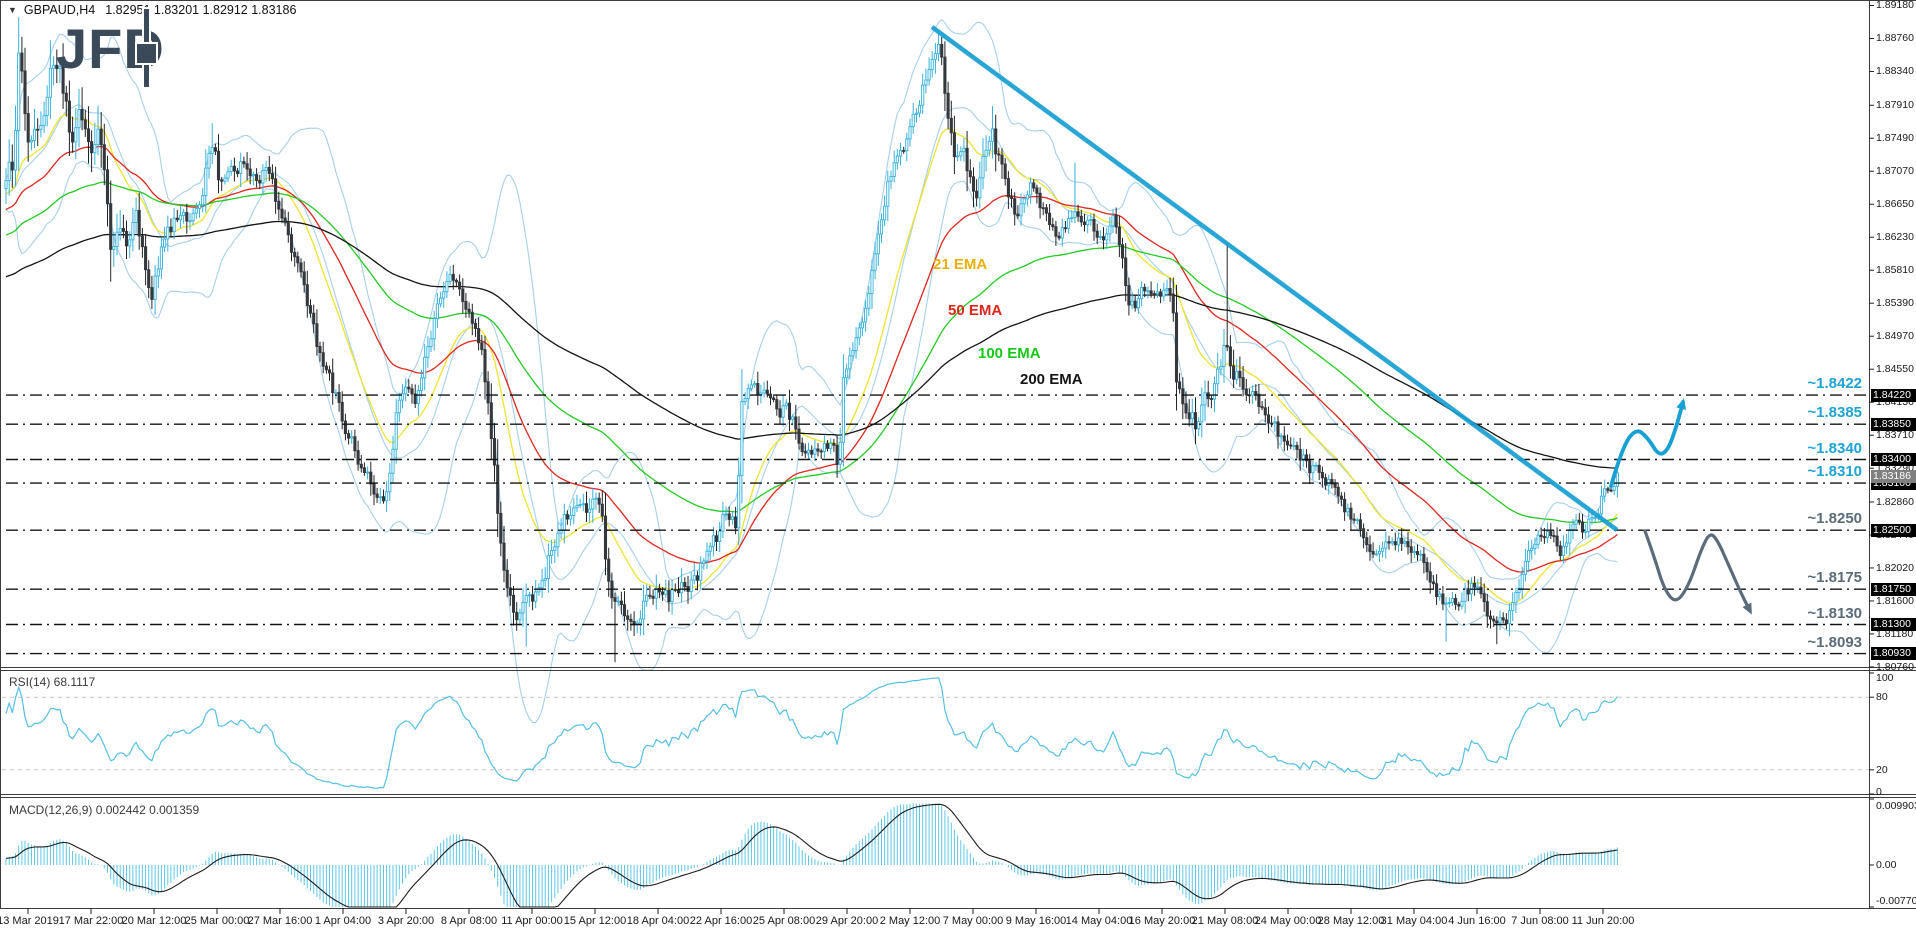 The height and width of the screenshot is (936, 1916). Describe the element at coordinates (201, 10) in the screenshot. I see `ohlc-values: 1.82951 1.83201 1.82912 1.83186` at that location.